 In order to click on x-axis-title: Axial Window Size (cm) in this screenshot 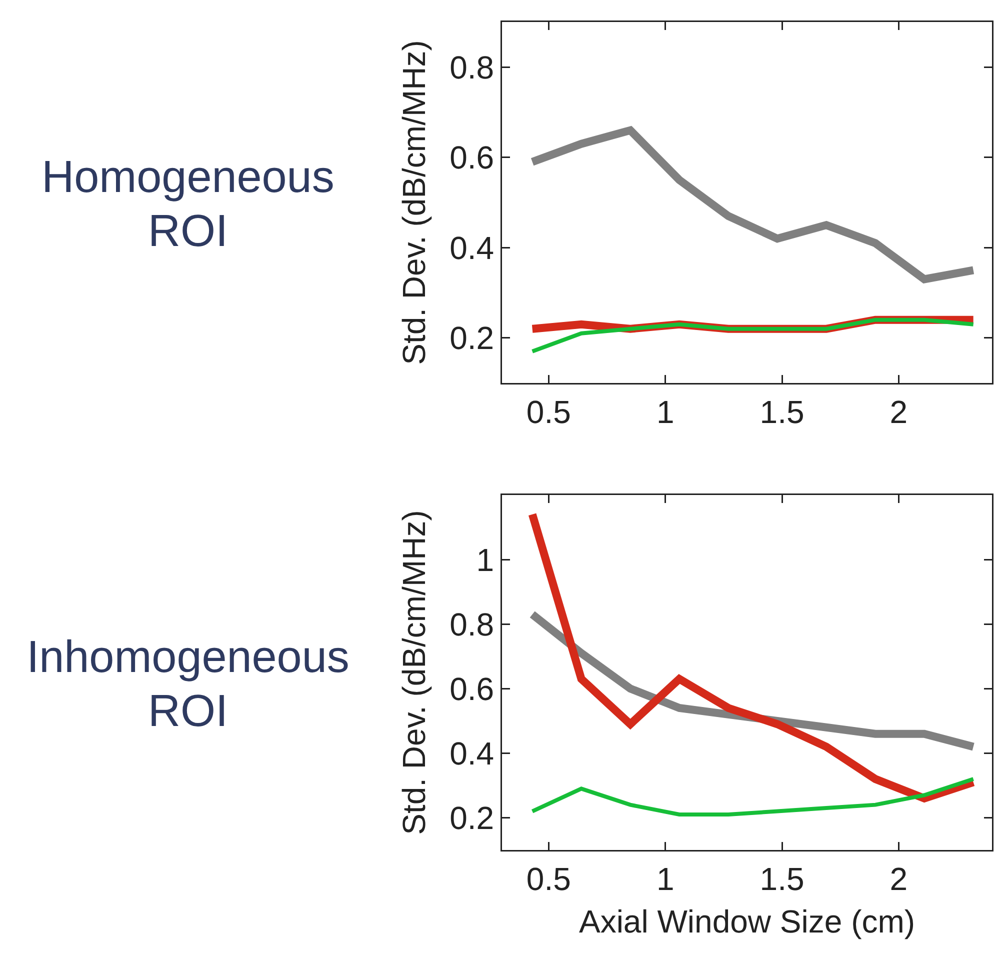, I will do `click(747, 922)`.